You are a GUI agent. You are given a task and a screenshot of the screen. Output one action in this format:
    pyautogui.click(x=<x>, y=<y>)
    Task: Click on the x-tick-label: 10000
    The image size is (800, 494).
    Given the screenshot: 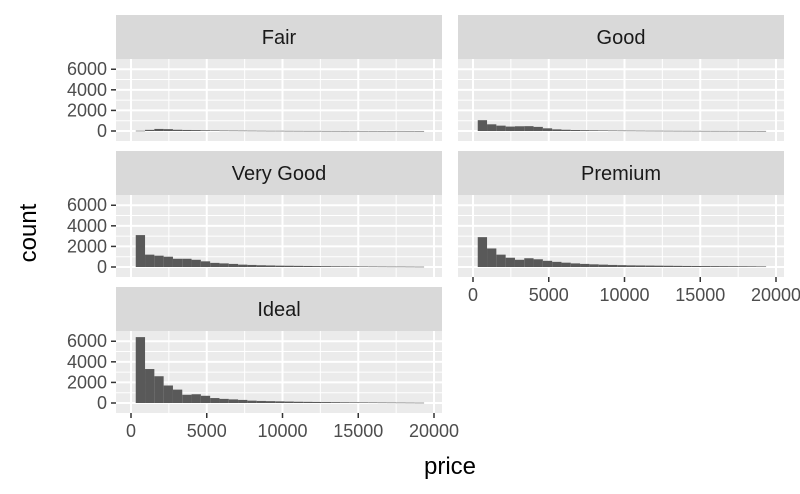 What is the action you would take?
    pyautogui.click(x=624, y=295)
    